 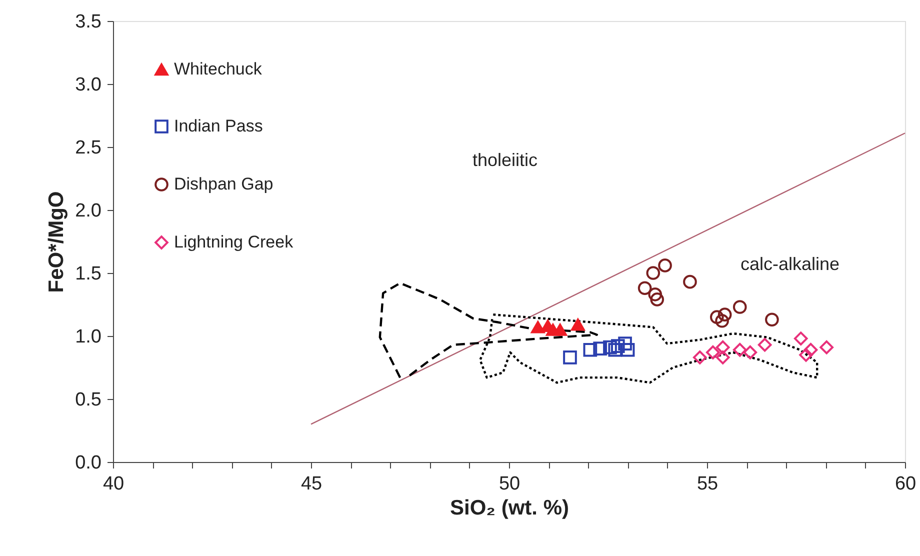 I want to click on annotation: calc-alkaline, so click(x=790, y=264).